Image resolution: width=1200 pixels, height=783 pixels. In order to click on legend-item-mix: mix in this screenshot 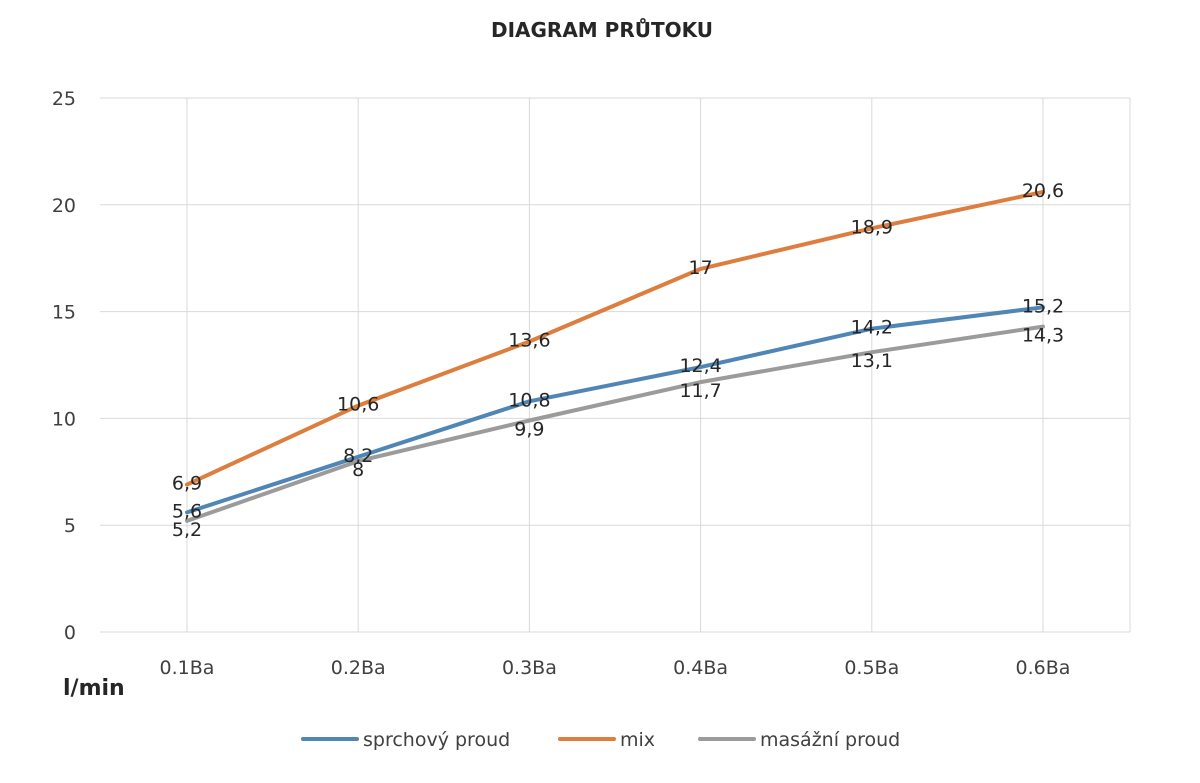, I will do `click(606, 740)`.